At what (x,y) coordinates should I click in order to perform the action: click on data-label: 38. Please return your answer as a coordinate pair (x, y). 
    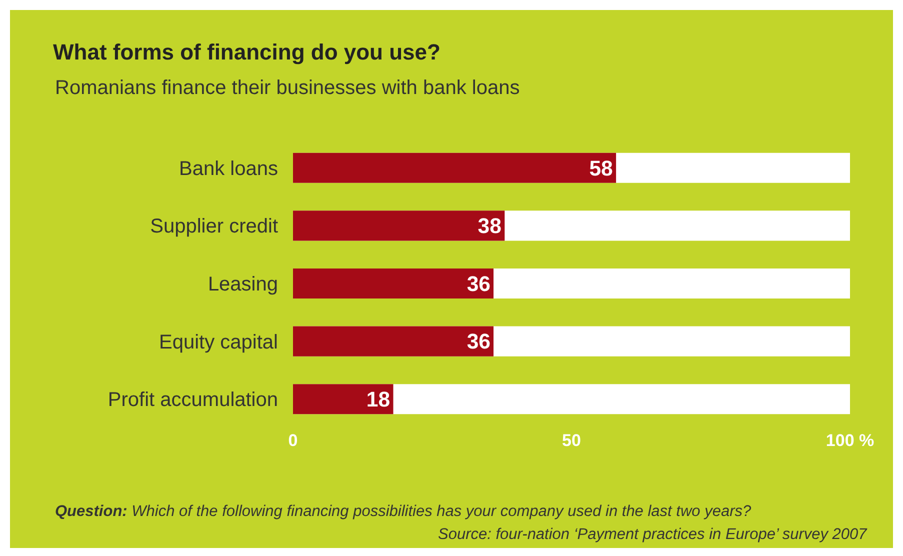
    Looking at the image, I should click on (490, 226).